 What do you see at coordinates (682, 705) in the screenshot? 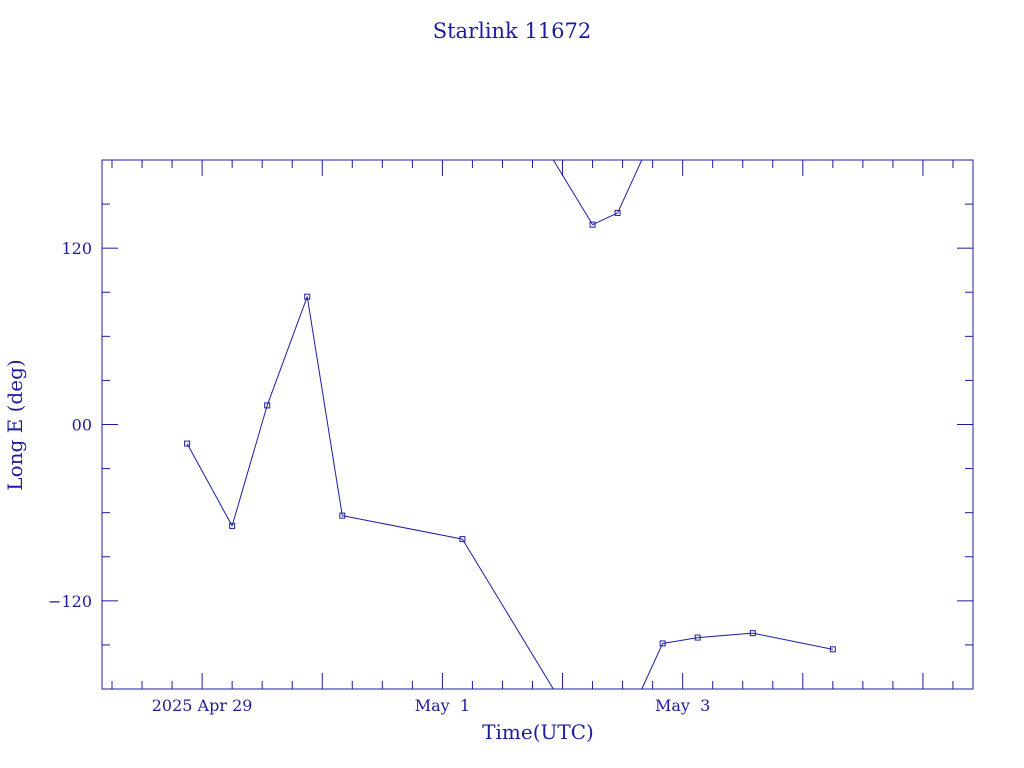
I see `x-tick-label: May 3` at bounding box center [682, 705].